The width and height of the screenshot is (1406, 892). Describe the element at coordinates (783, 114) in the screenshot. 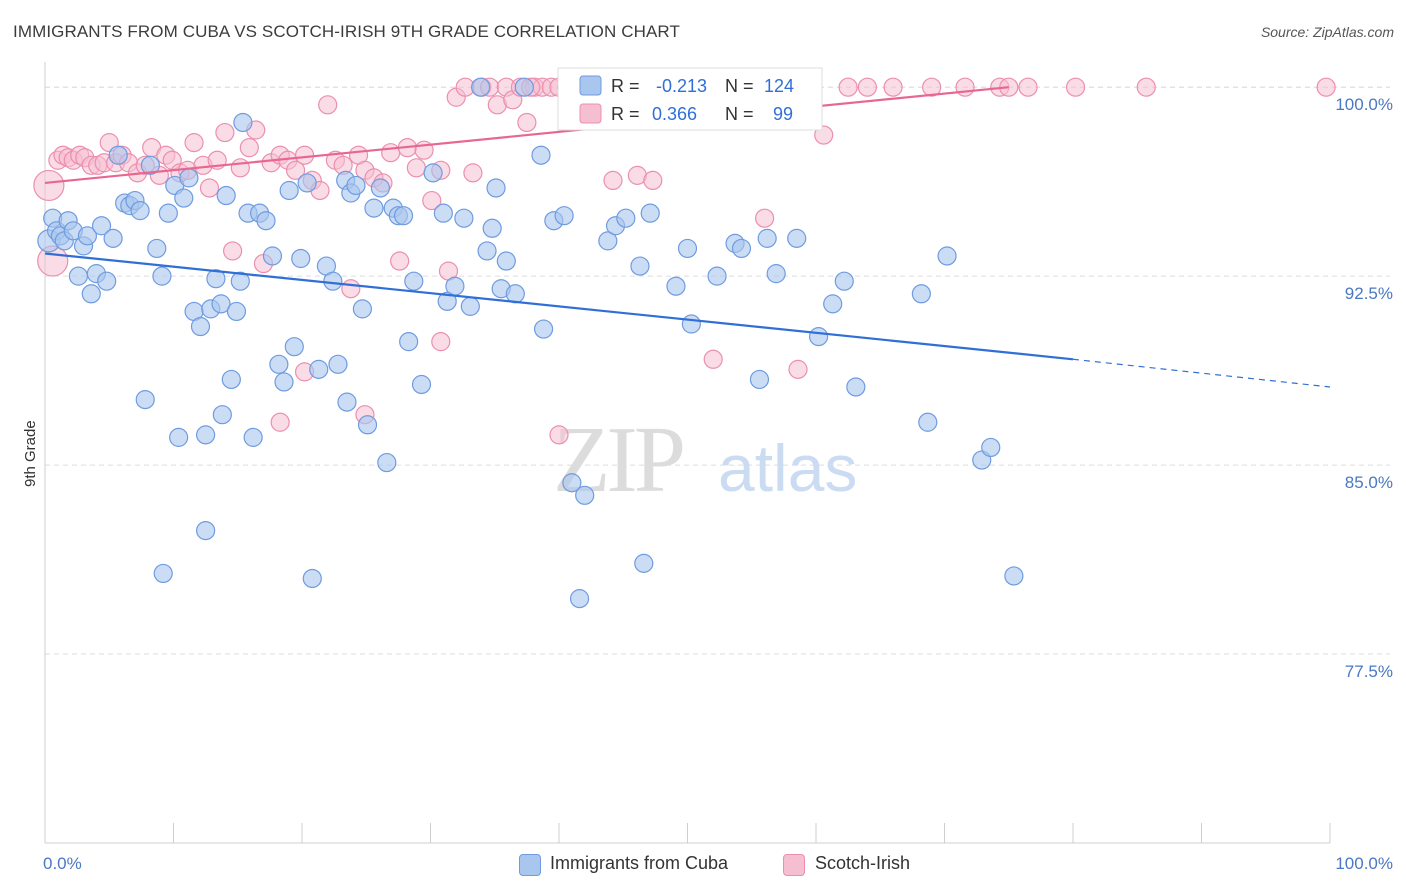

I see `legend-n-value-2: 99` at that location.